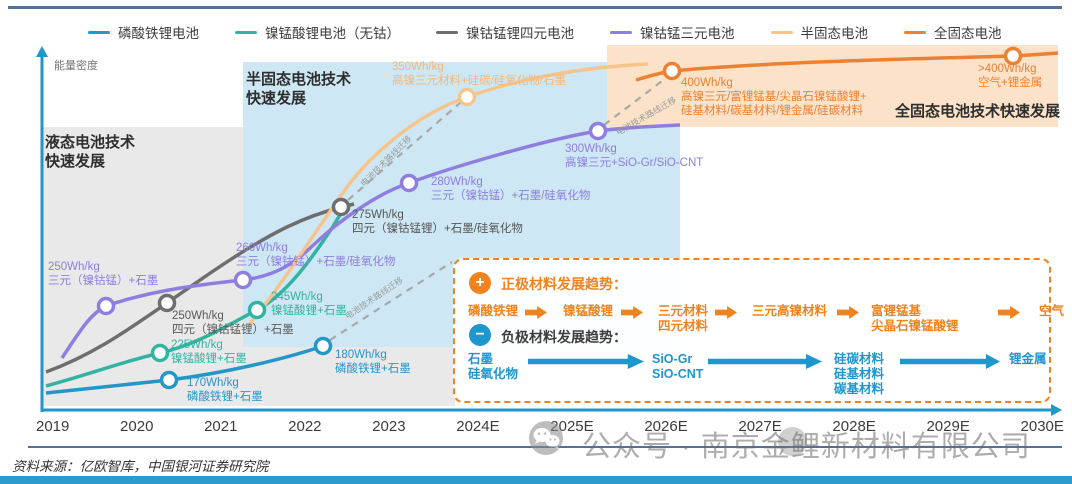 This screenshot has width=1072, height=484. Describe the element at coordinates (90, 142) in the screenshot. I see `region-title-line: 液态电池技术` at that location.